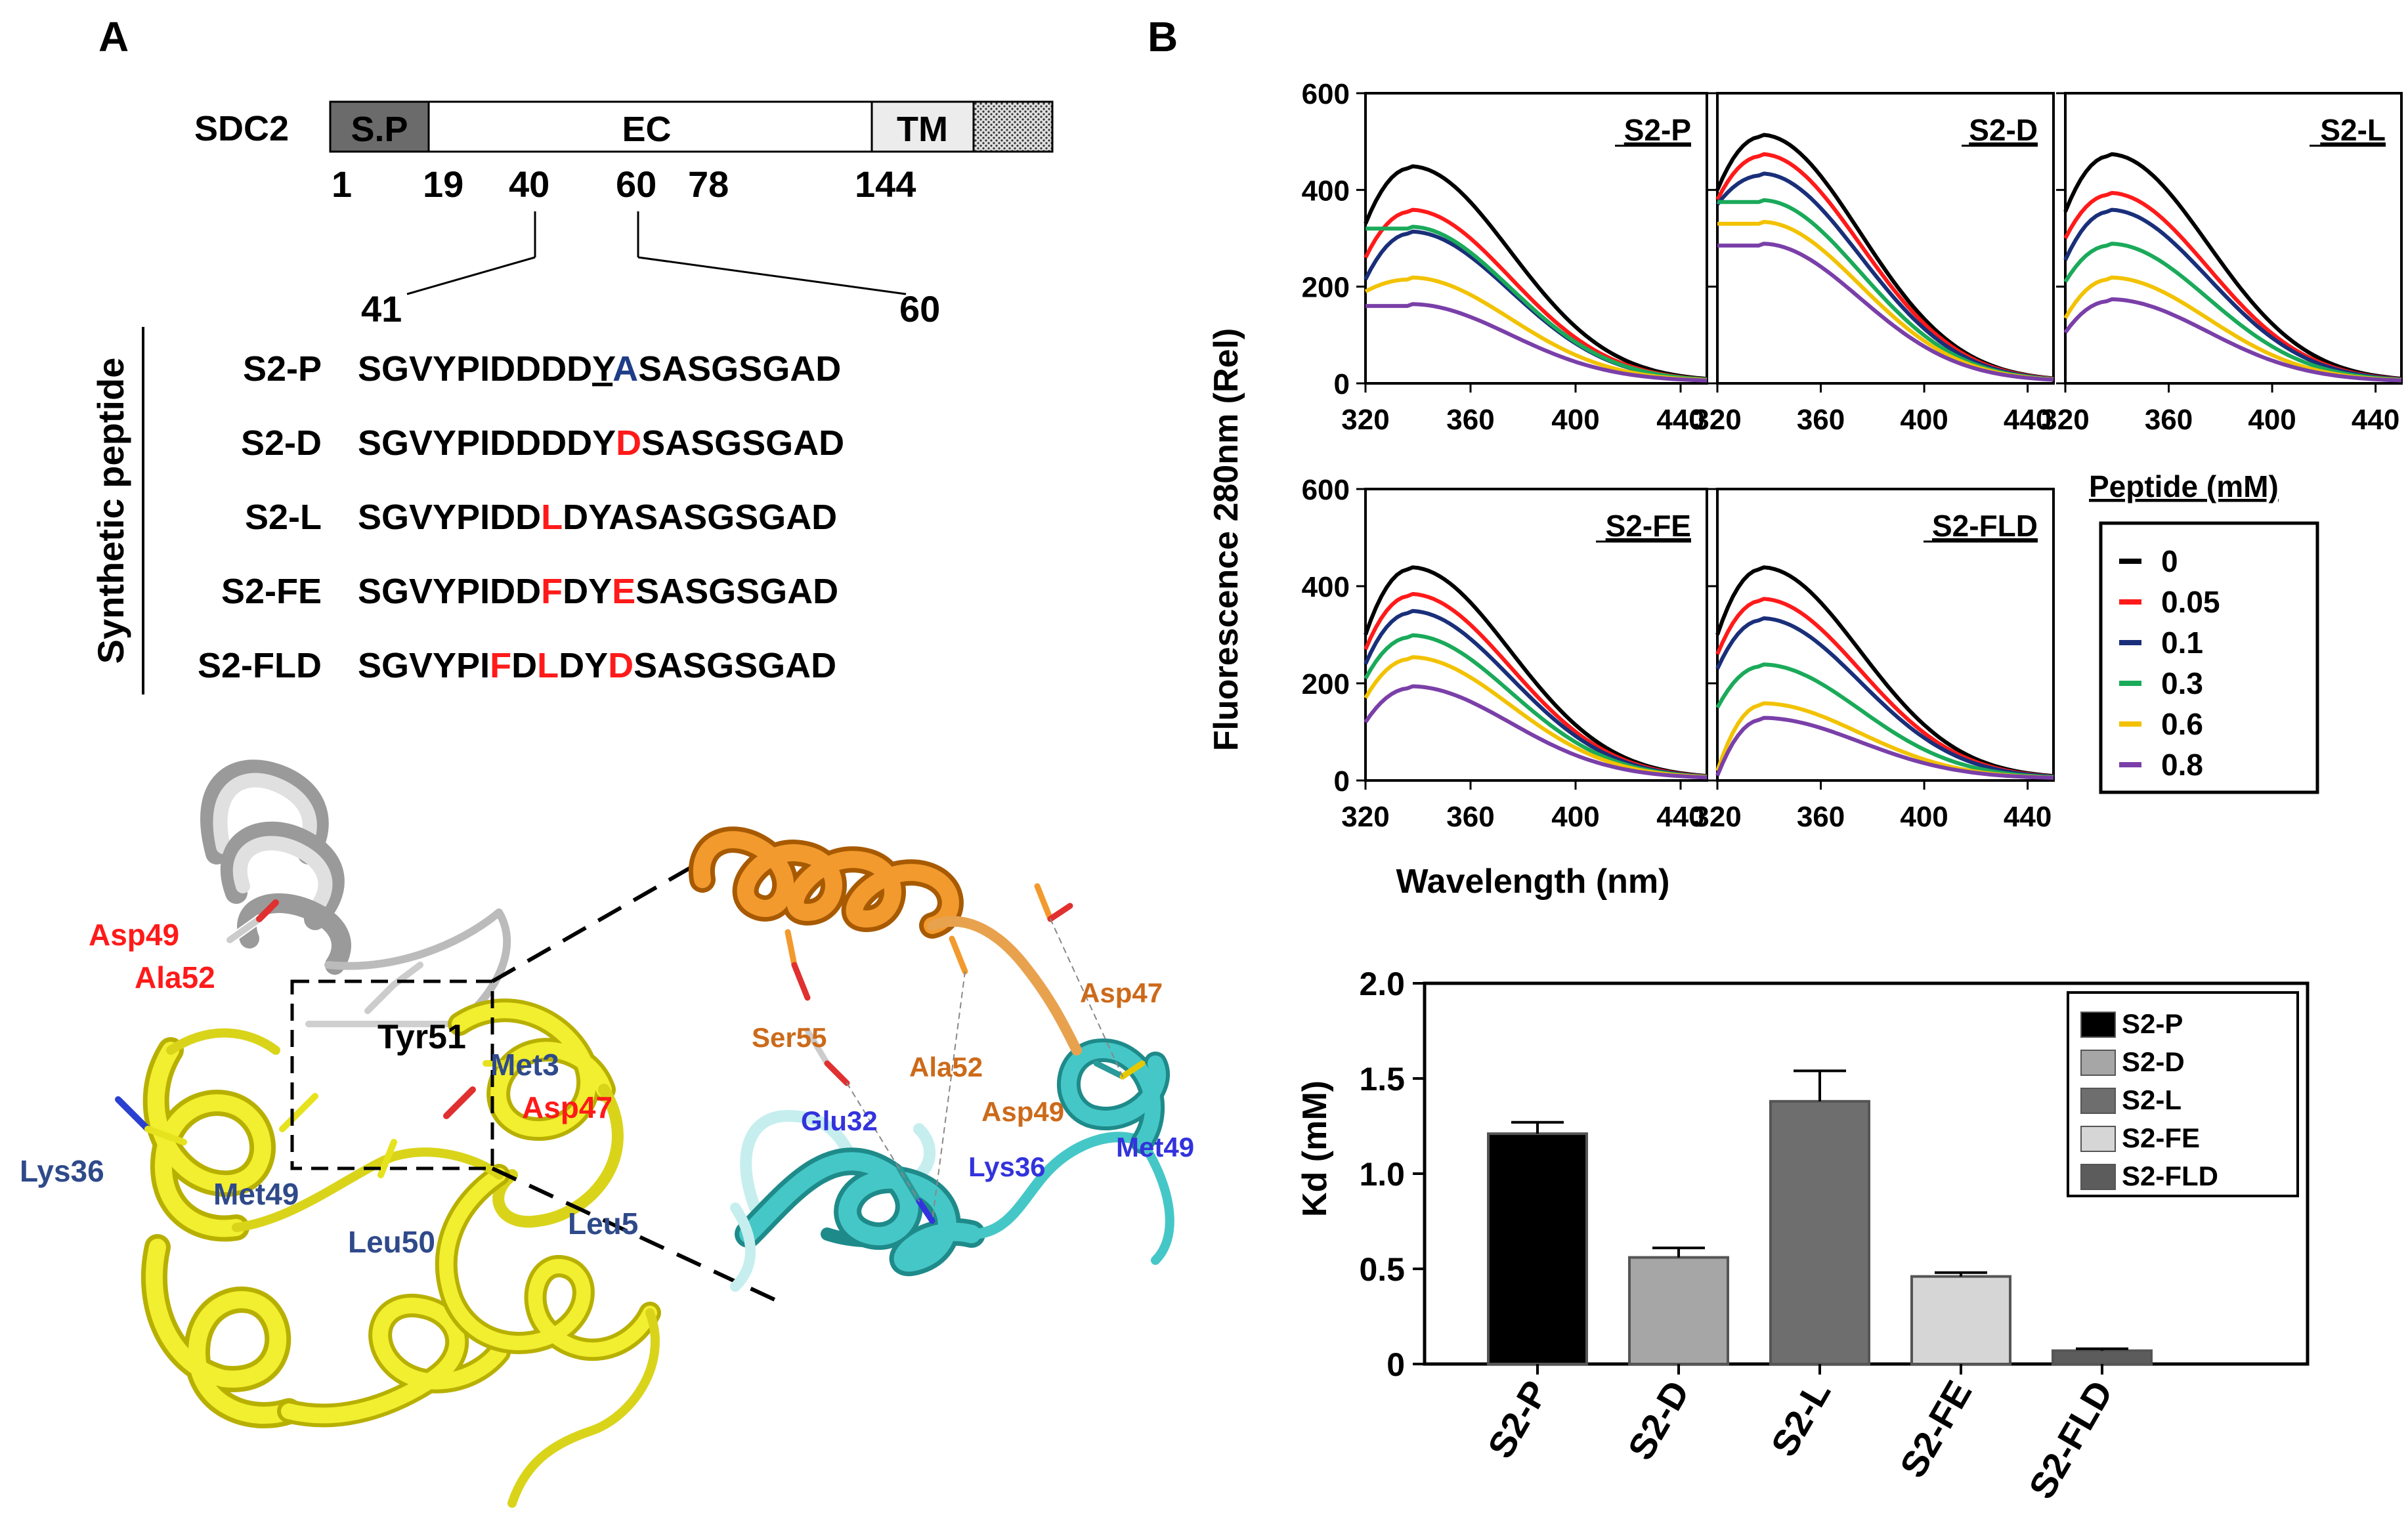 The width and height of the screenshot is (2408, 1536). I want to click on segment-tm-label: TM, so click(922, 129).